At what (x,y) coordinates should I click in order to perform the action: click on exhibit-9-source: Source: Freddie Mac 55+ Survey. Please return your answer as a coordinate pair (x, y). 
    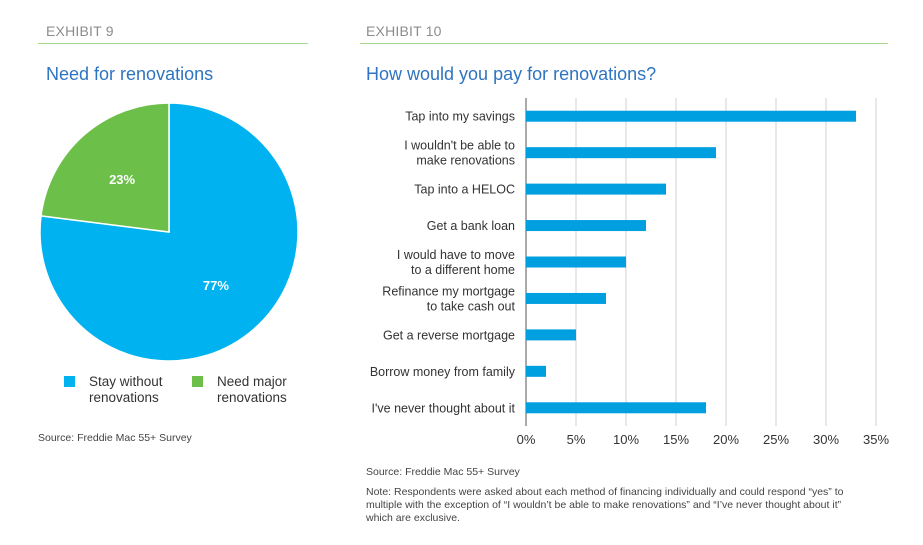
    Looking at the image, I should click on (115, 438).